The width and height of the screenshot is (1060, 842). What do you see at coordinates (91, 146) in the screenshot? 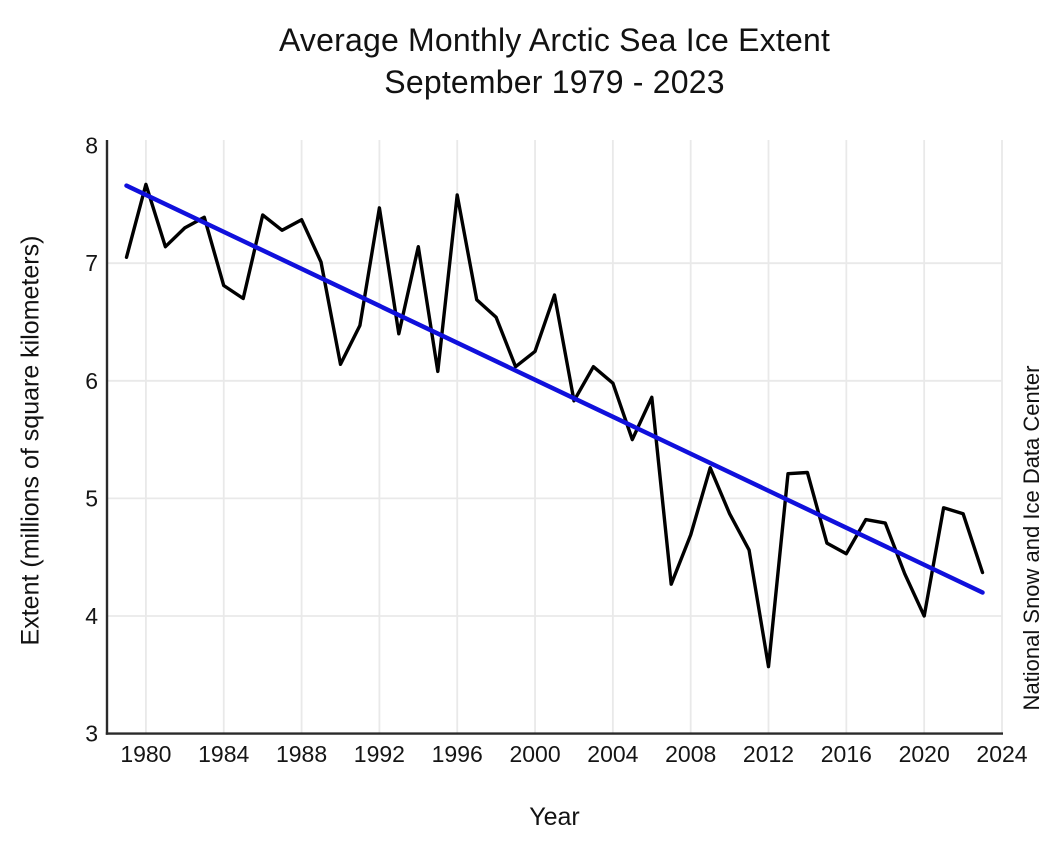
I see `y-tick-label: 8` at bounding box center [91, 146].